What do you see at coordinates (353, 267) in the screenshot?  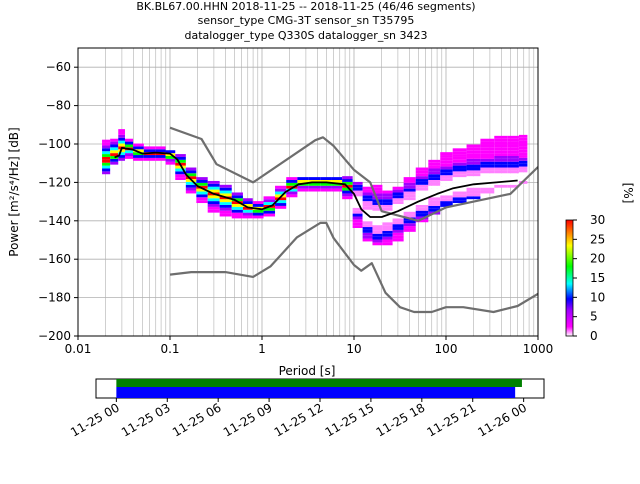 I see `series-line-low-noise-model` at bounding box center [353, 267].